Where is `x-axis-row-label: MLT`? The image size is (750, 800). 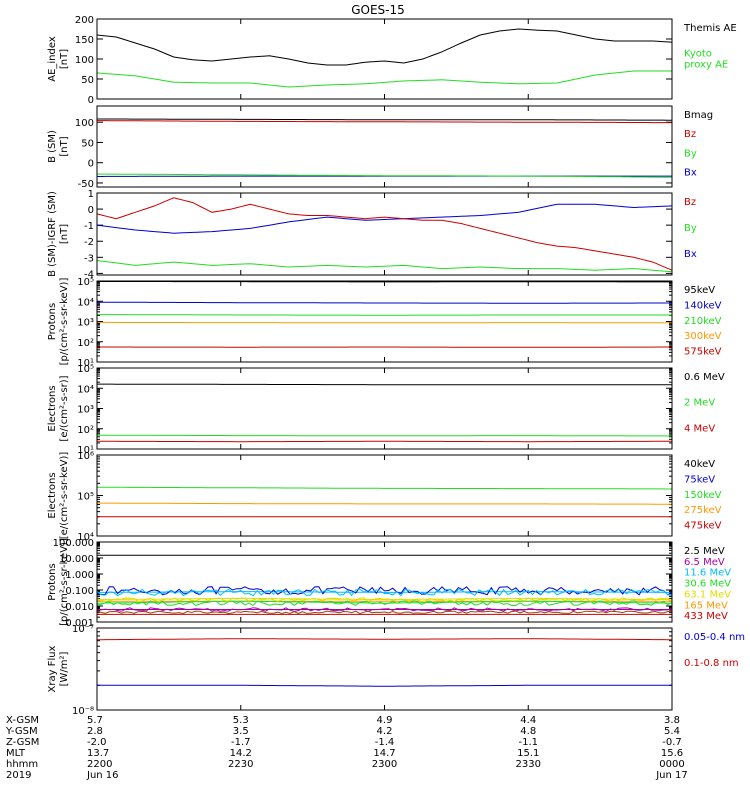 x-axis-row-label: MLT is located at coordinates (16, 753).